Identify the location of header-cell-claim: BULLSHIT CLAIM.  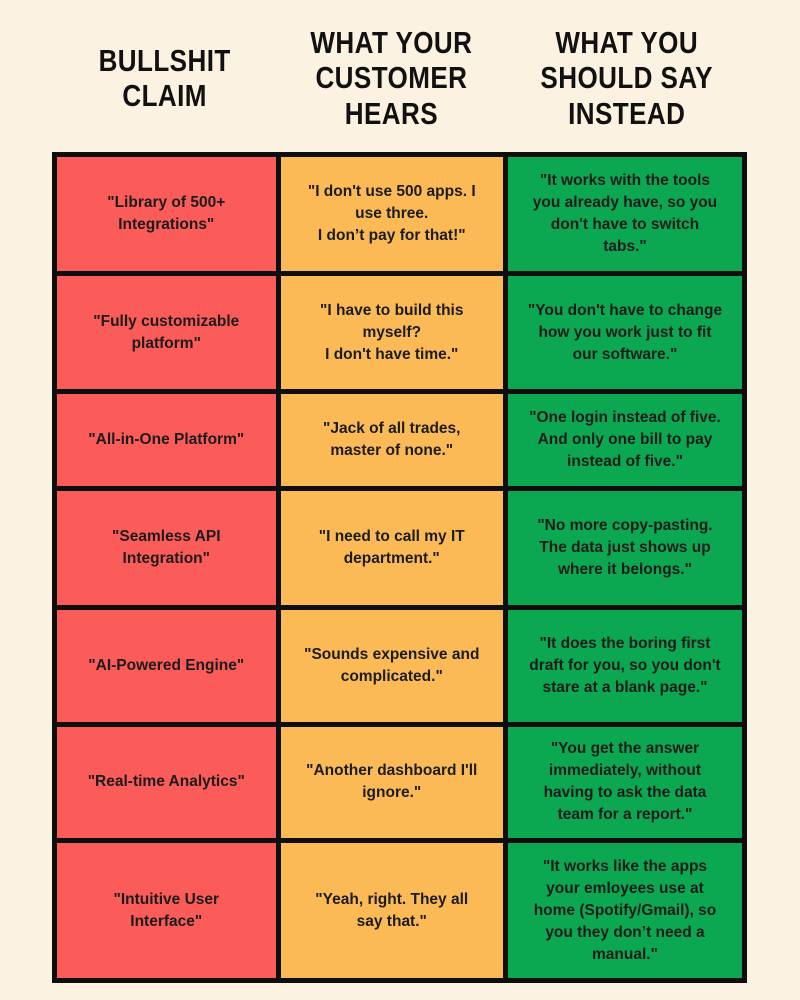
(164, 78).